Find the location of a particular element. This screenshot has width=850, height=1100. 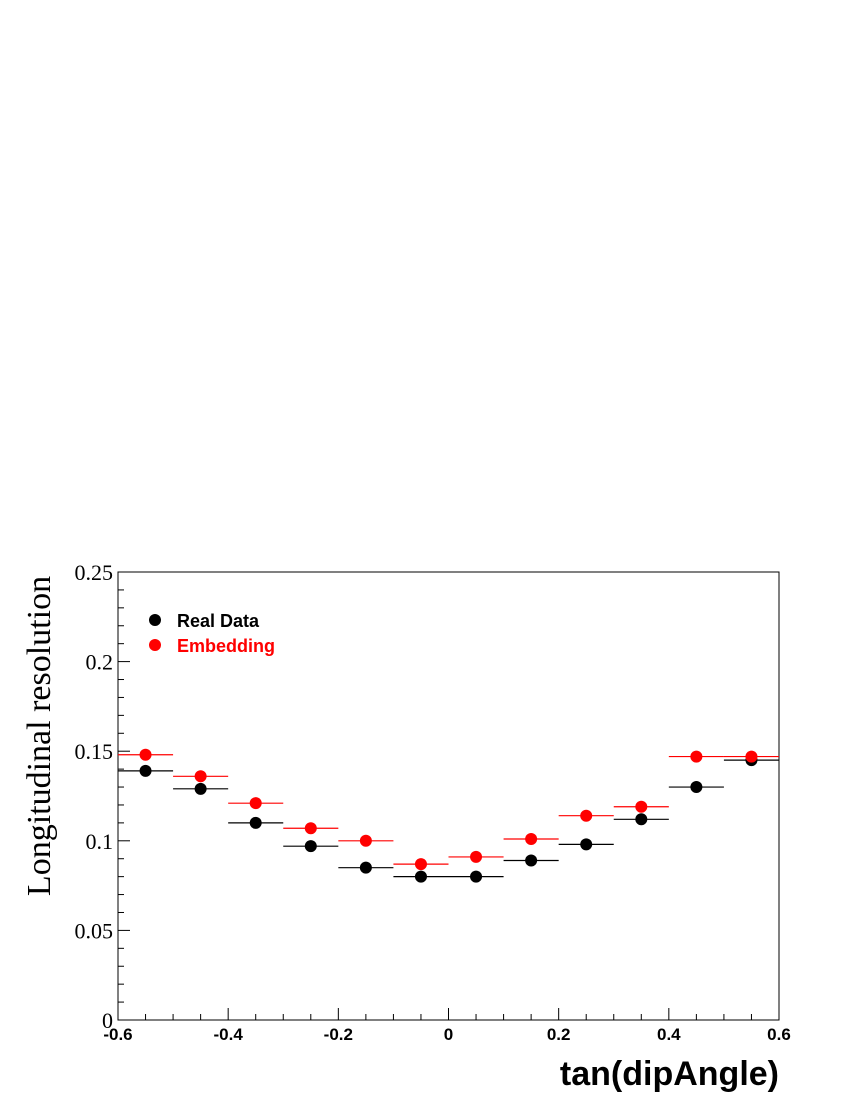

x-tick-label: -0.2 is located at coordinates (338, 1034).